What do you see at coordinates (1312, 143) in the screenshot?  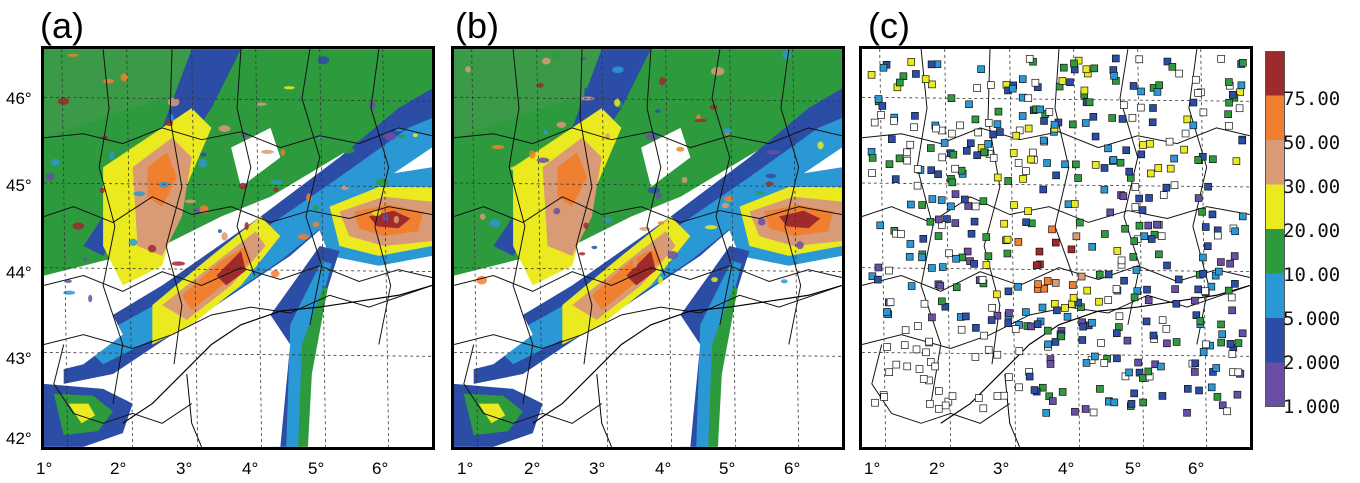 I see `colorbar-label-50: 50.00` at bounding box center [1312, 143].